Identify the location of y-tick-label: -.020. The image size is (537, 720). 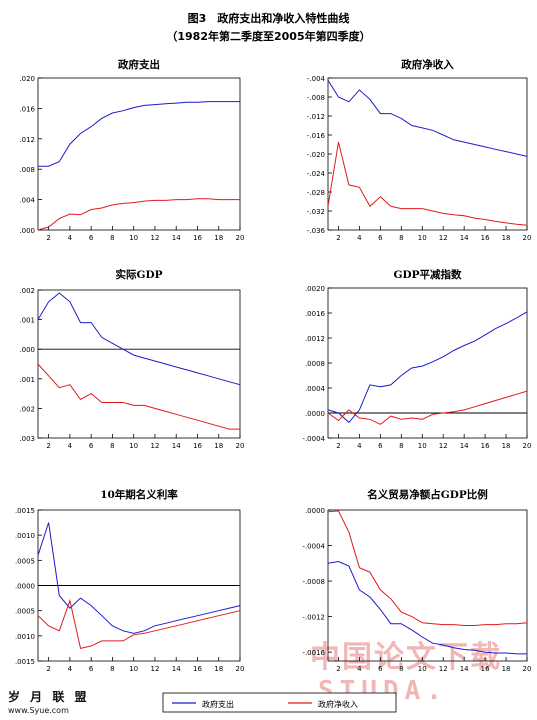
(316, 155).